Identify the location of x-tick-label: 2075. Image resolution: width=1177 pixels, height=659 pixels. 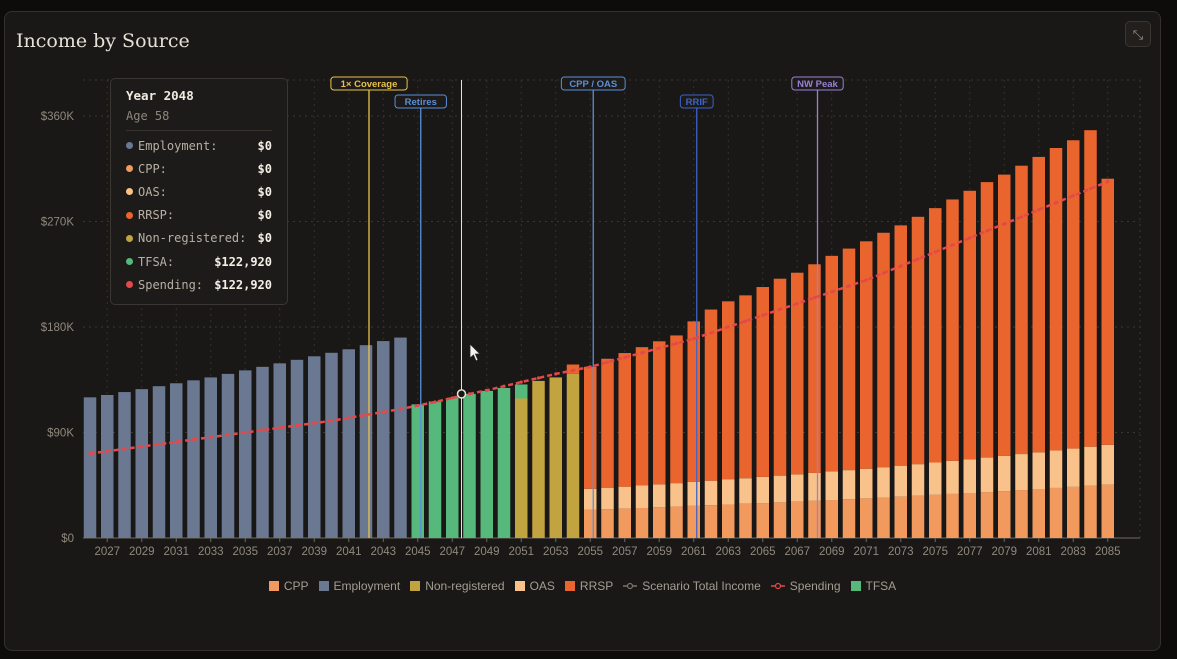
(935, 552).